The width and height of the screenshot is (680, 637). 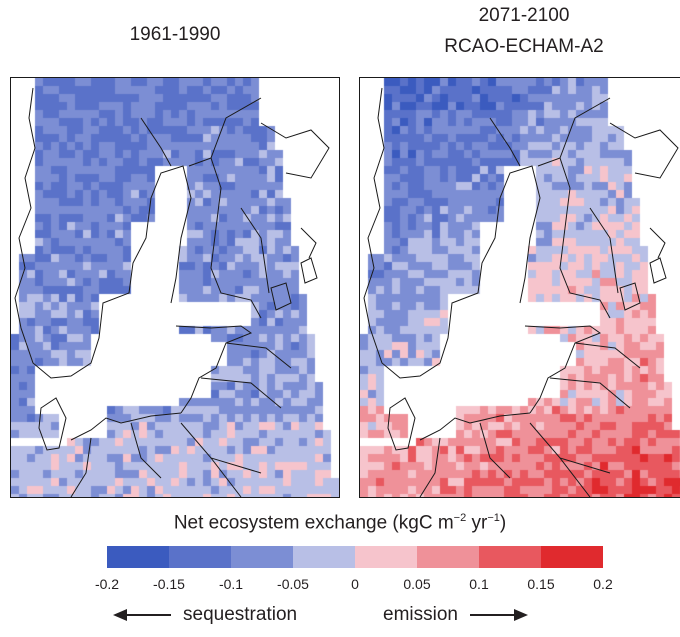 What do you see at coordinates (417, 584) in the screenshot?
I see `colorbar-tick-label: 0.05` at bounding box center [417, 584].